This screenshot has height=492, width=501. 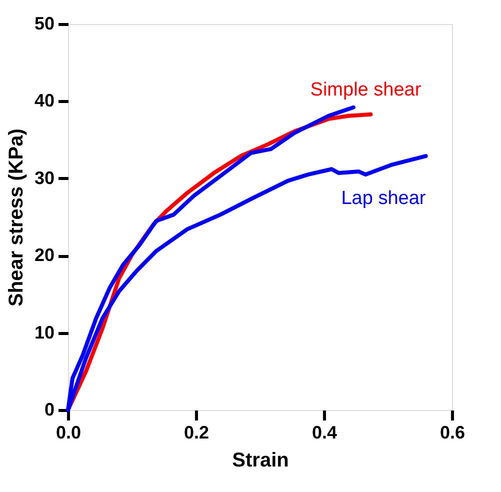 I want to click on x-tick-label: 0.4, so click(x=325, y=432).